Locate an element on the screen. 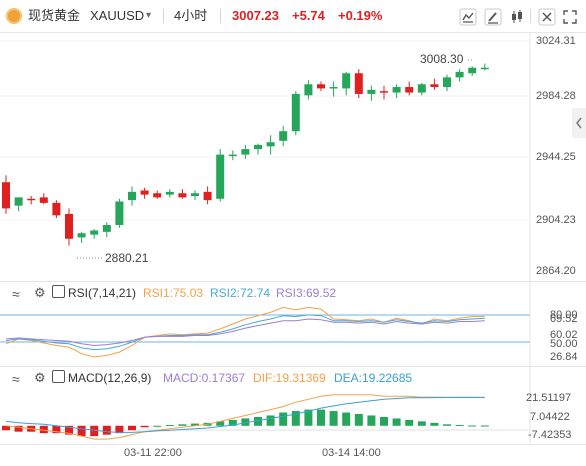 Image resolution: width=586 pixels, height=466 pixels. dea-series-line is located at coordinates (245, 415).